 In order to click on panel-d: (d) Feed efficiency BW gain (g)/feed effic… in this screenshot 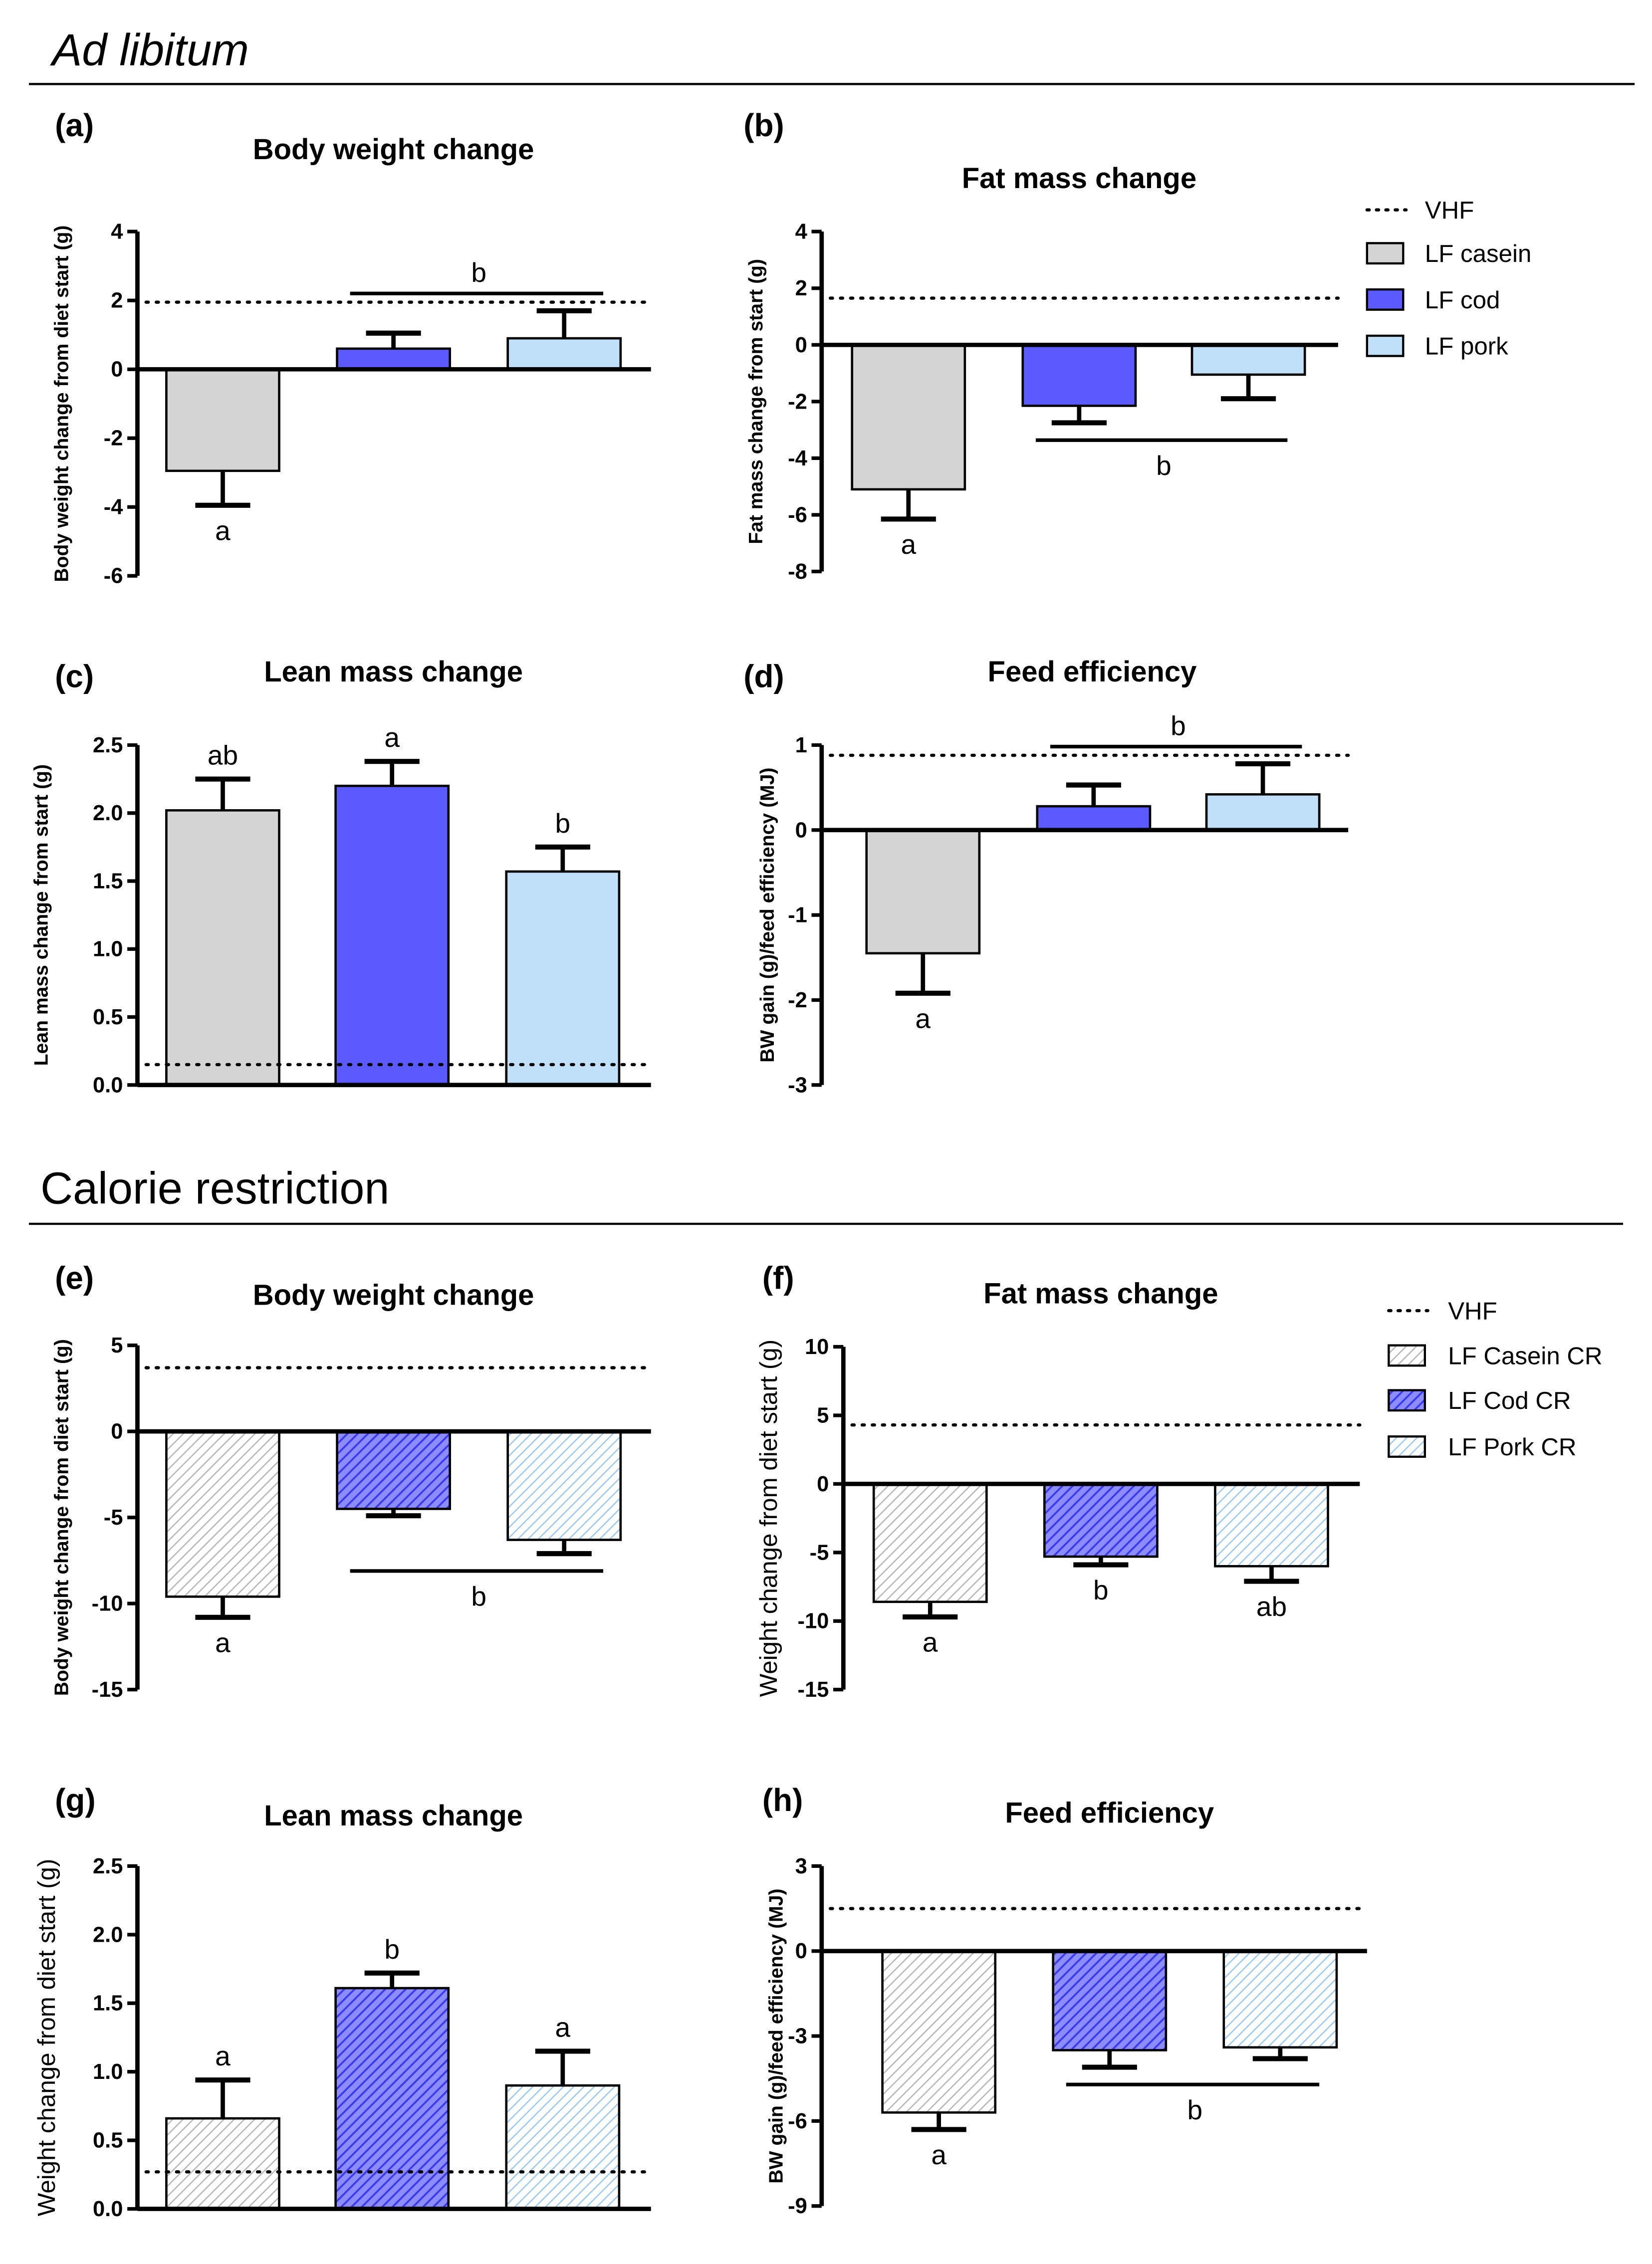, I will do `click(1047, 877)`.